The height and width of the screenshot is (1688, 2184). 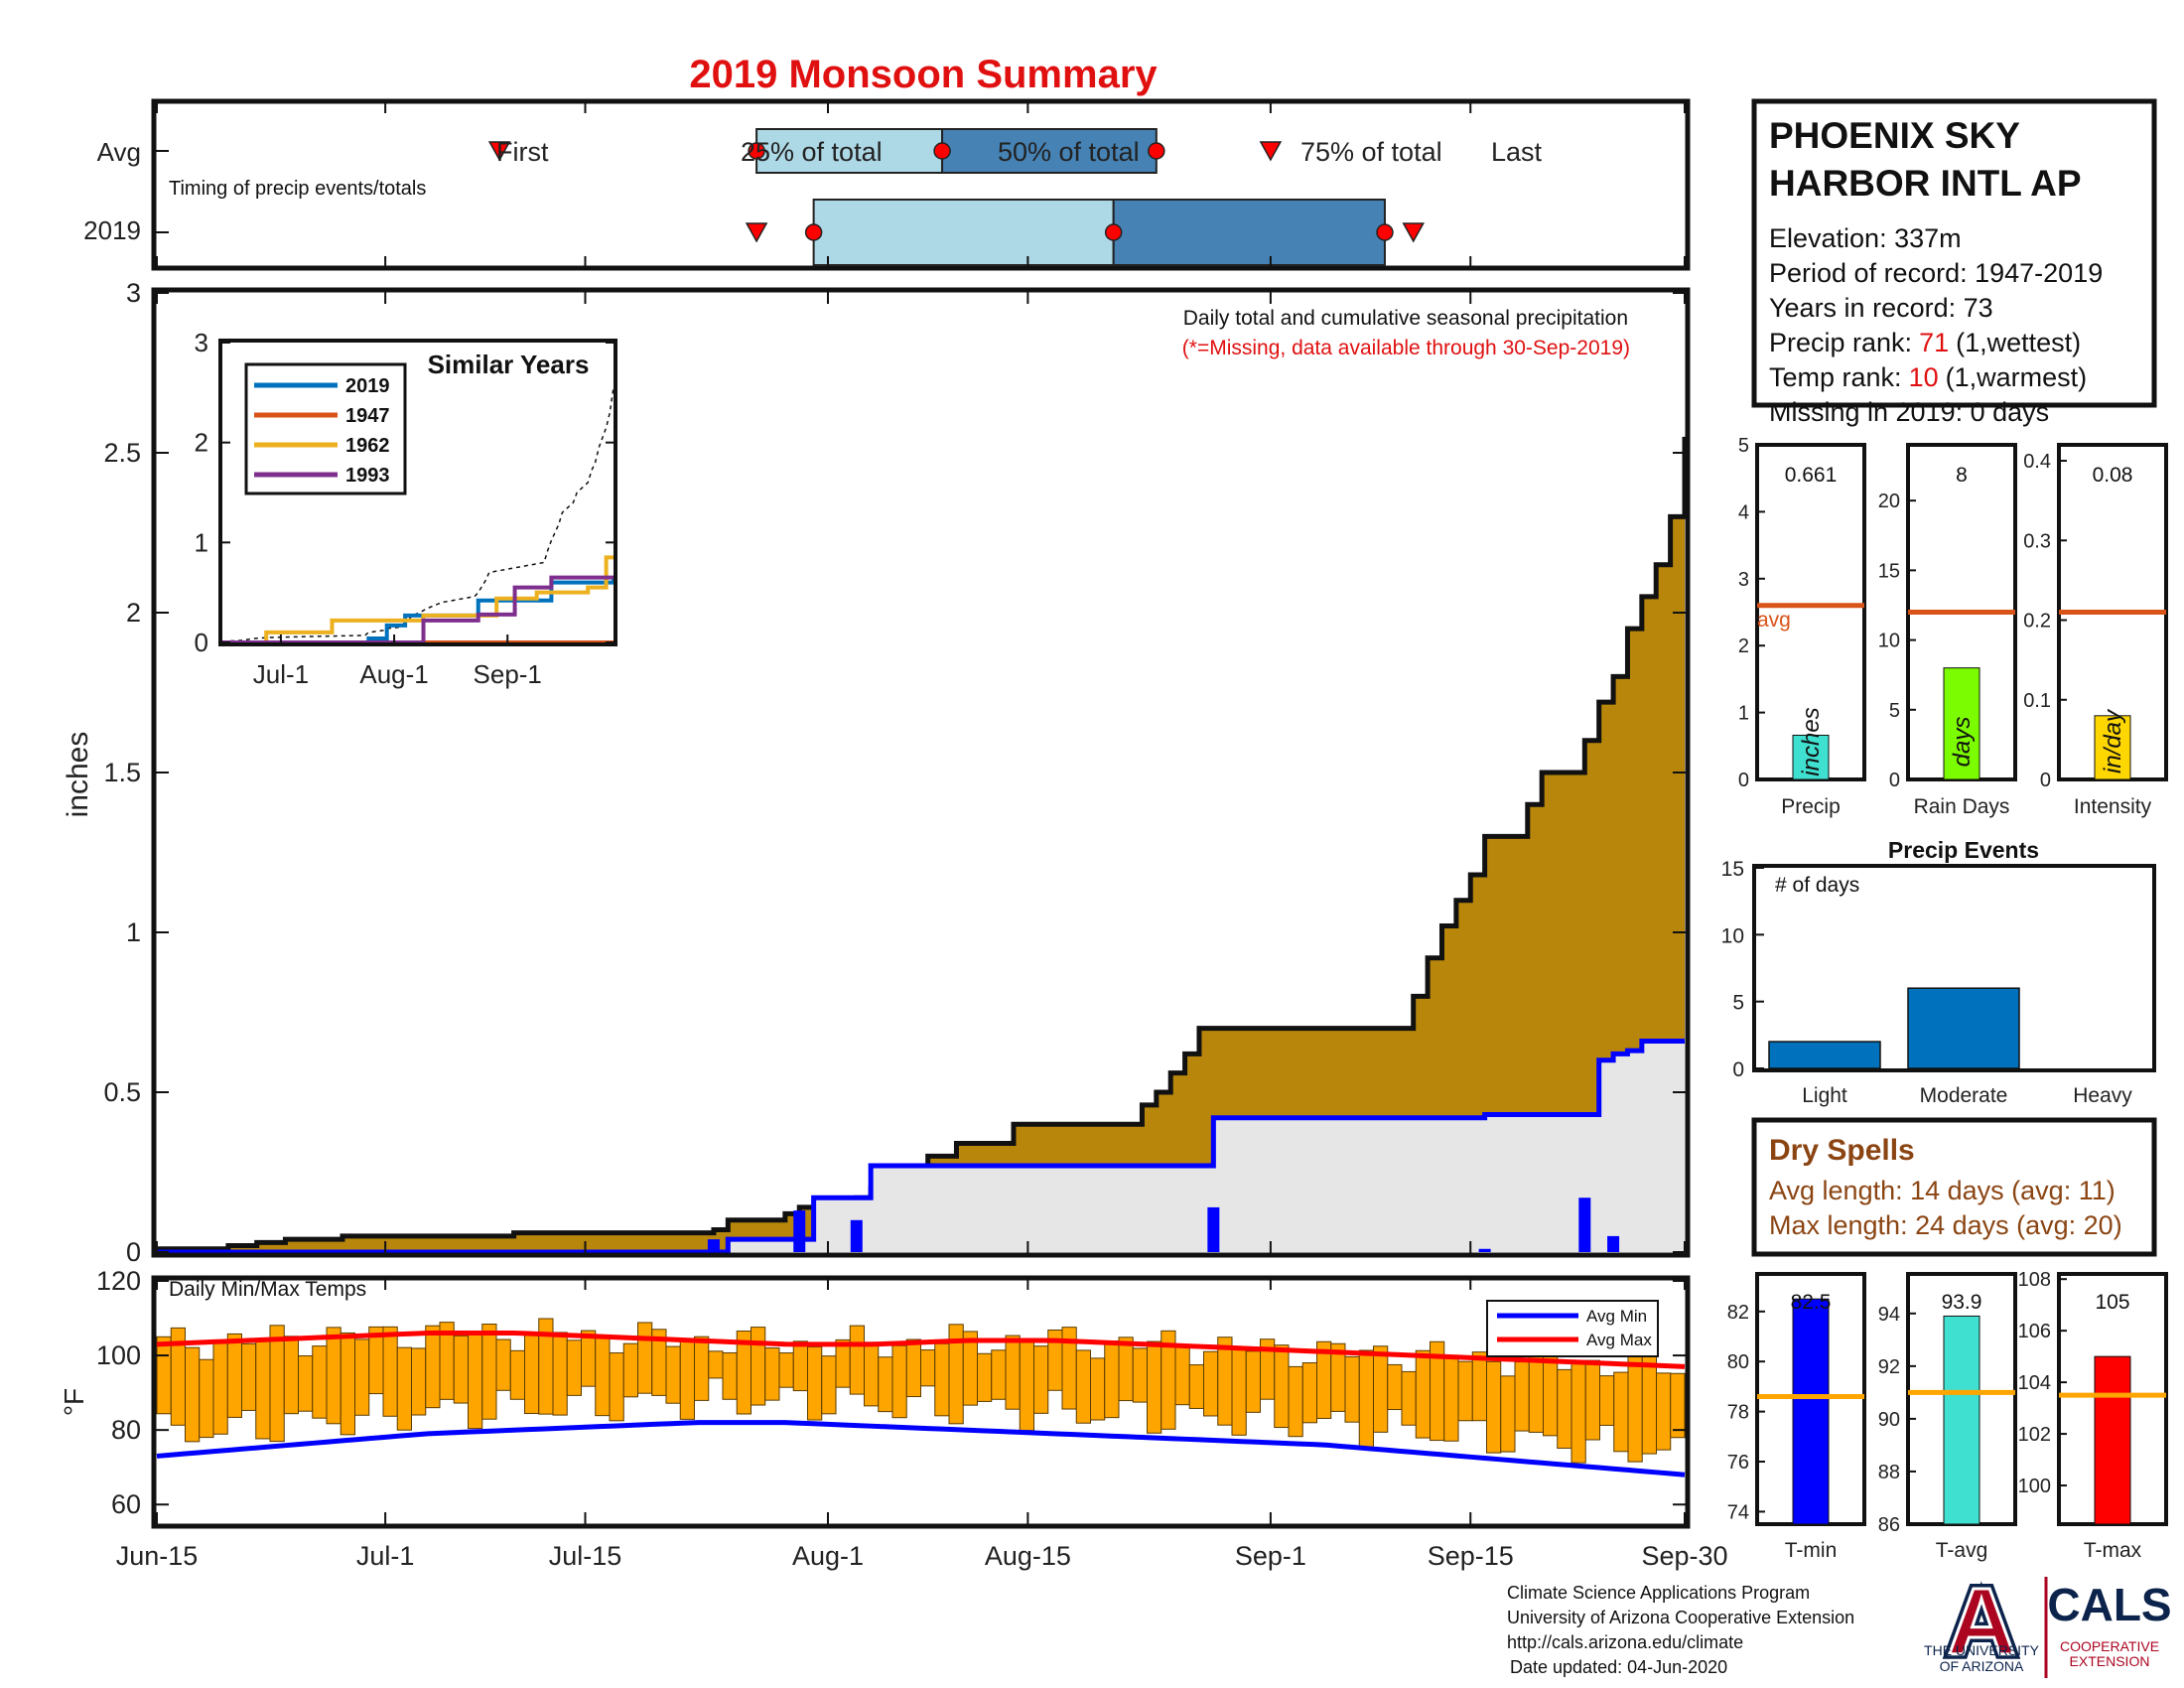 I want to click on timing-marks, so click(x=920, y=184).